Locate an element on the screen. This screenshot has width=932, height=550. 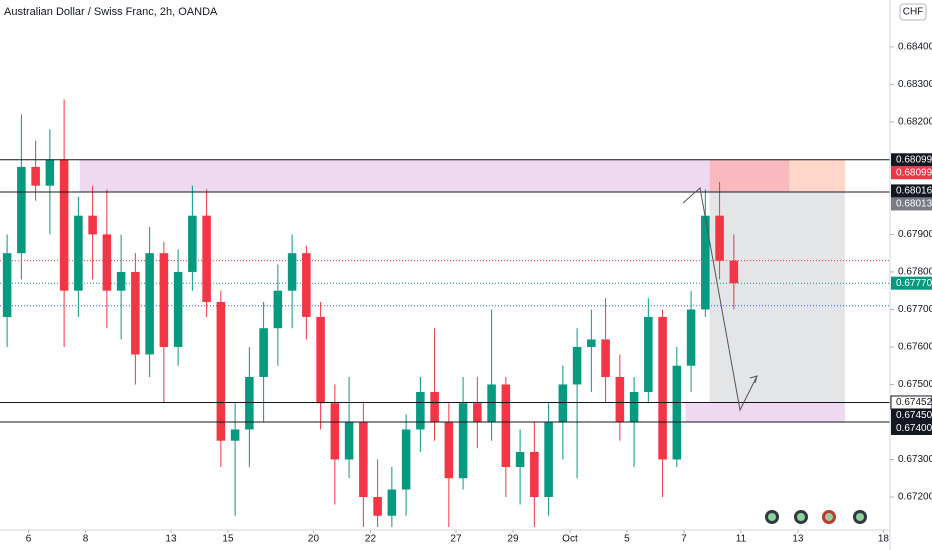
price-label: 0.67452 is located at coordinates (914, 402).